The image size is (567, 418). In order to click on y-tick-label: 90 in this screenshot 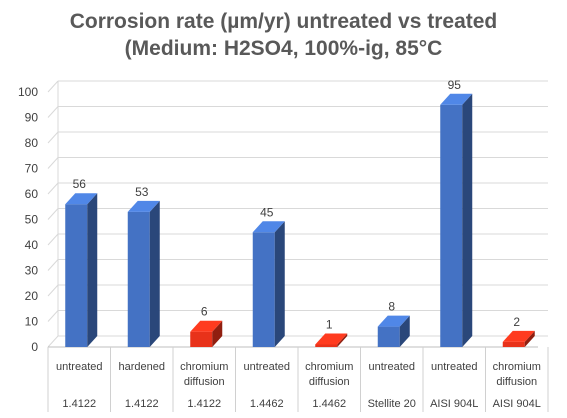, I will do `click(32, 118)`.